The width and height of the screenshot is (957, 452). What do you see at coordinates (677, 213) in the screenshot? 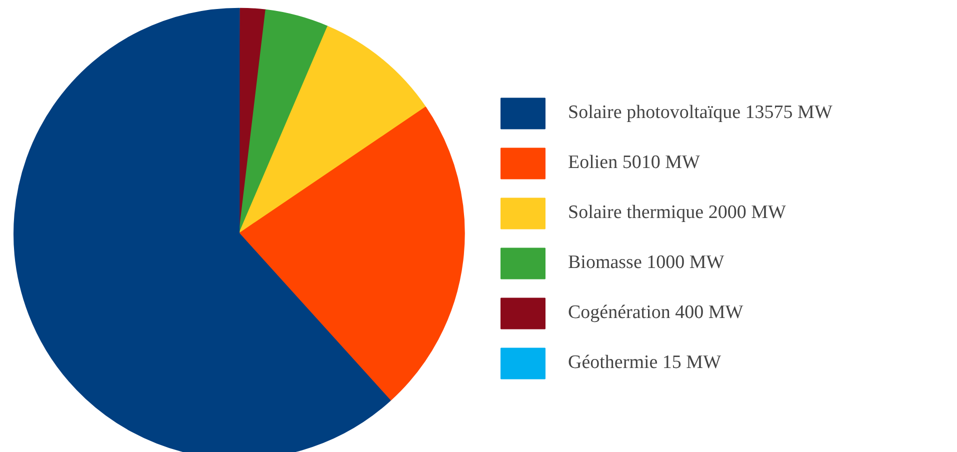
I see `legend-label: Solaire thermique 2000 MW` at bounding box center [677, 213].